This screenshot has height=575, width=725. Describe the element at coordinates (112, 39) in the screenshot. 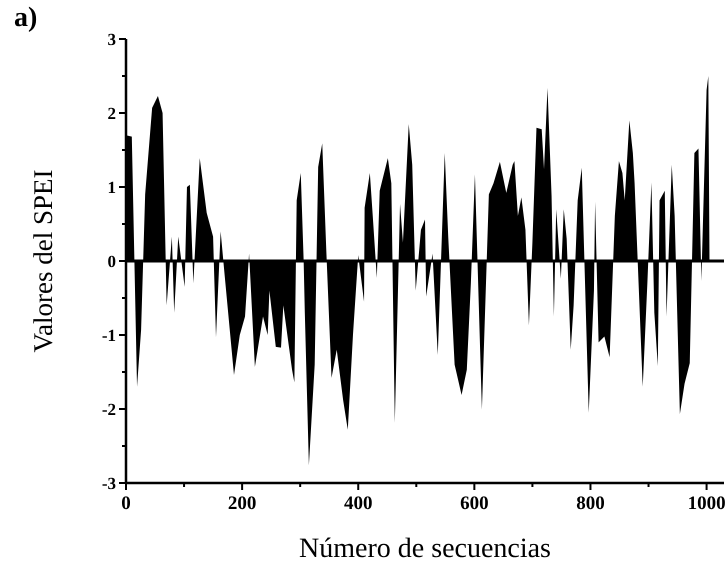

I see `y-tick-label: 3` at that location.